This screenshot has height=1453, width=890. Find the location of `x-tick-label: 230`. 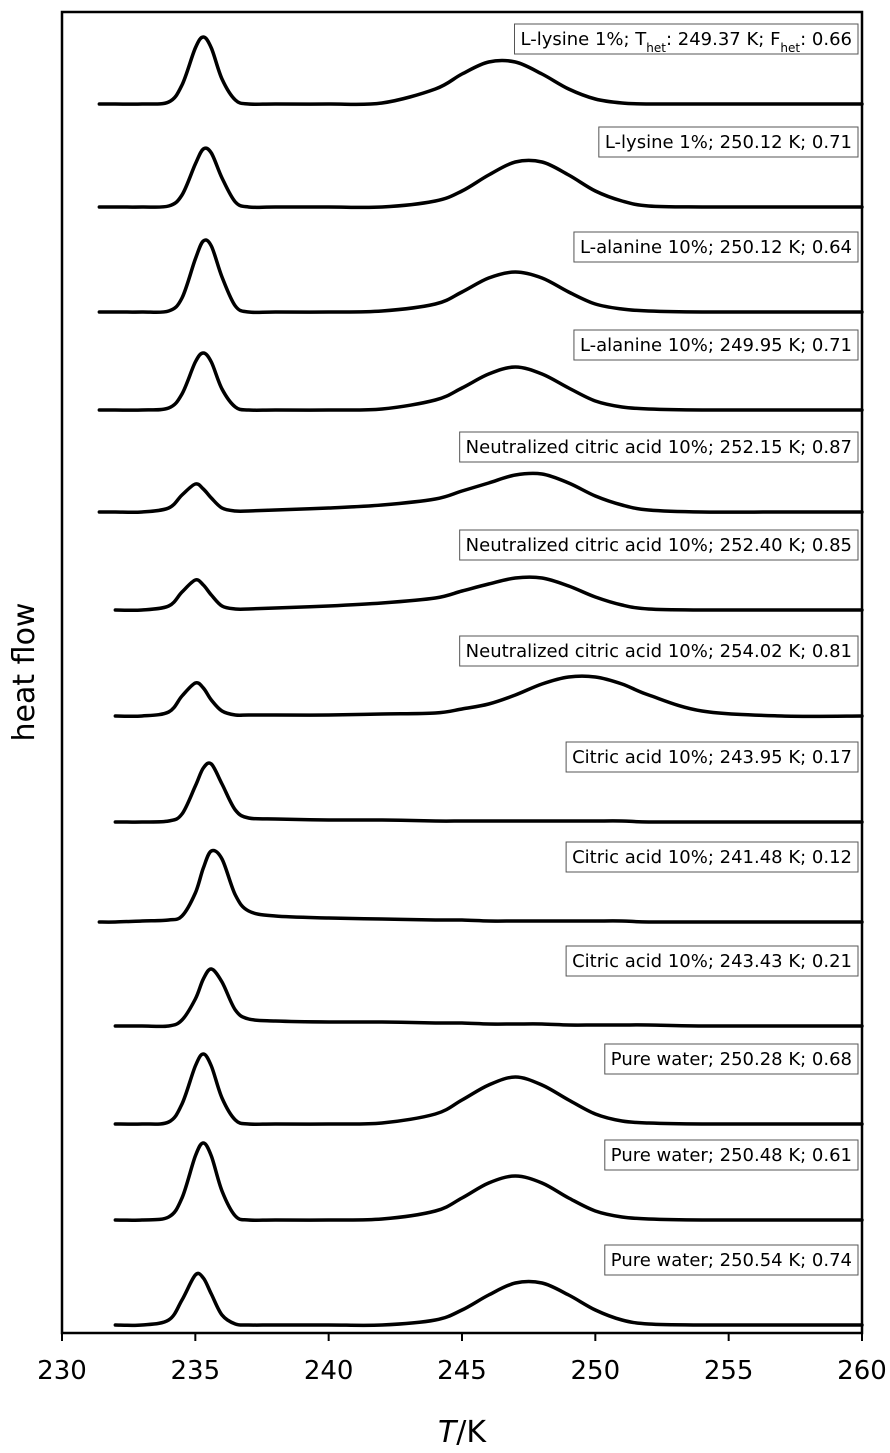

x-tick-label: 230 is located at coordinates (62, 1371).